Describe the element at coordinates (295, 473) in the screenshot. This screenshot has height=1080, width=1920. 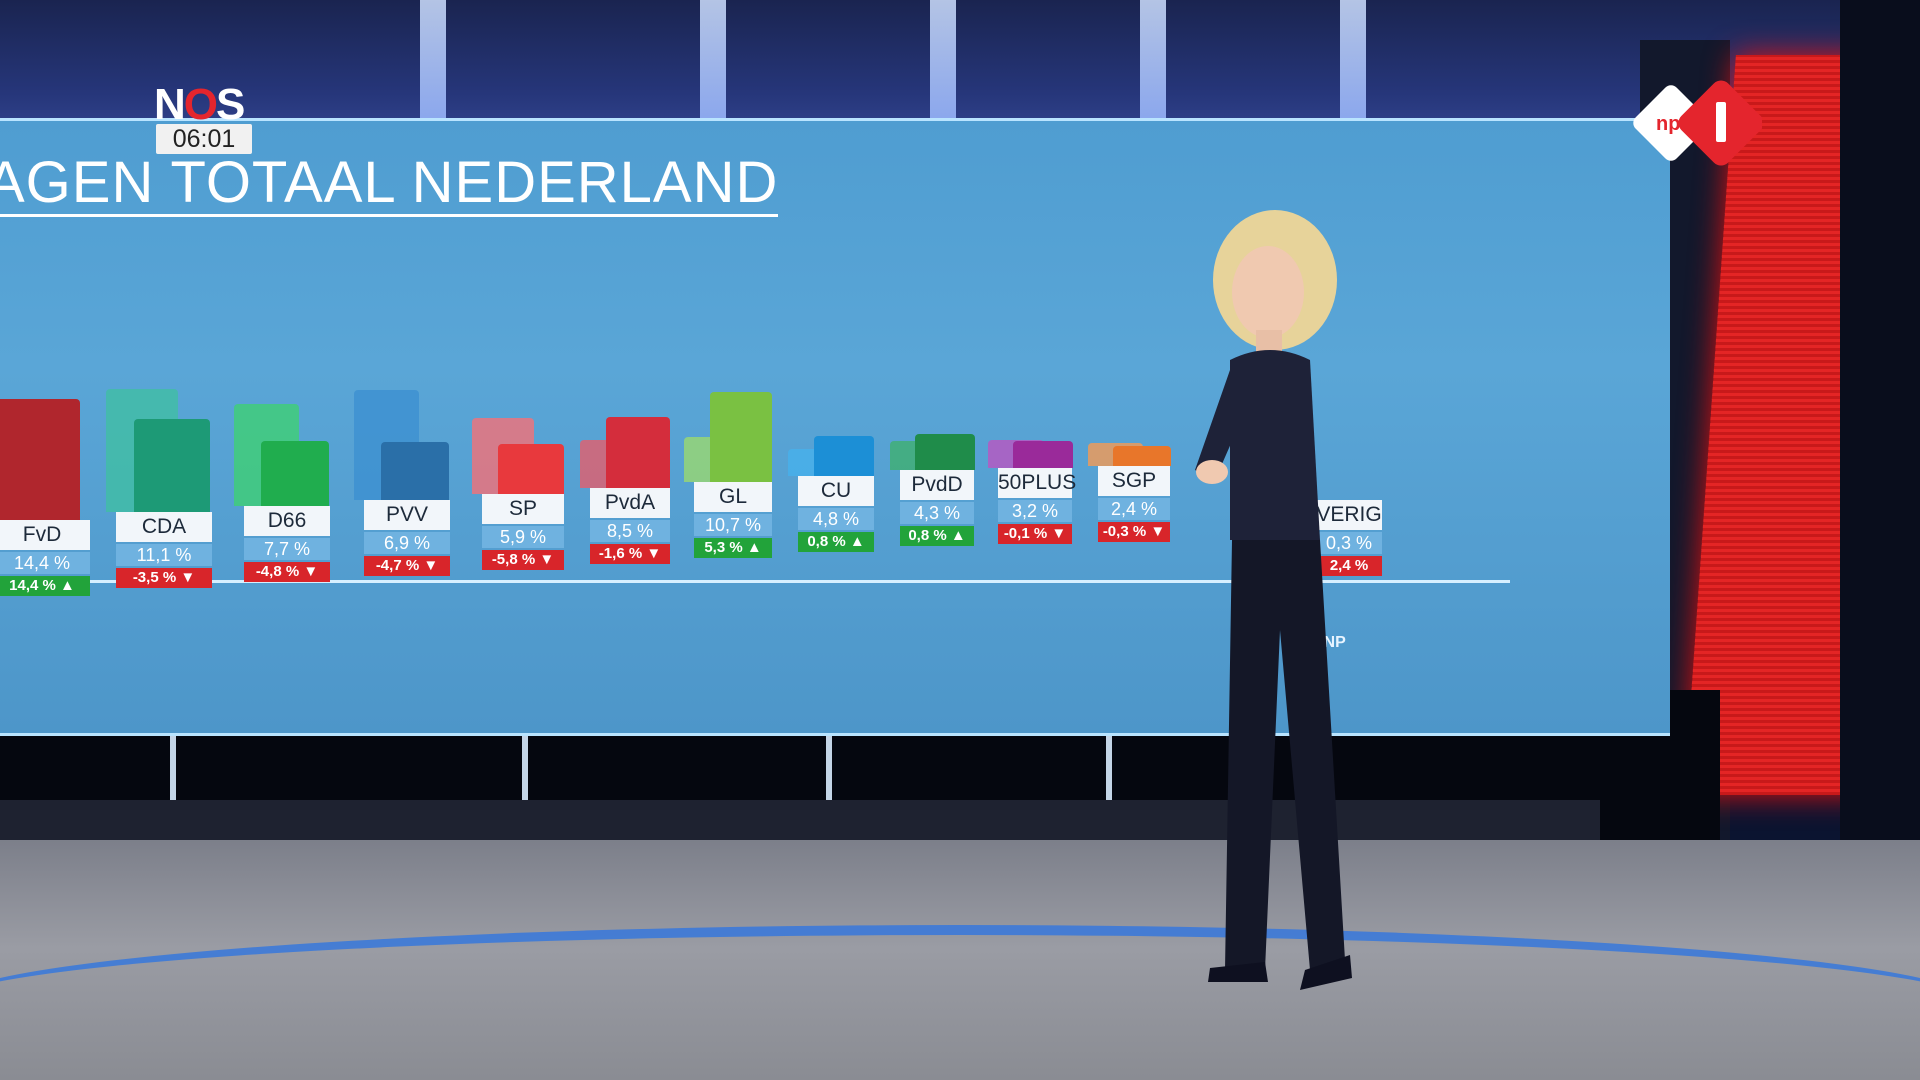
I see `bar-d66` at that location.